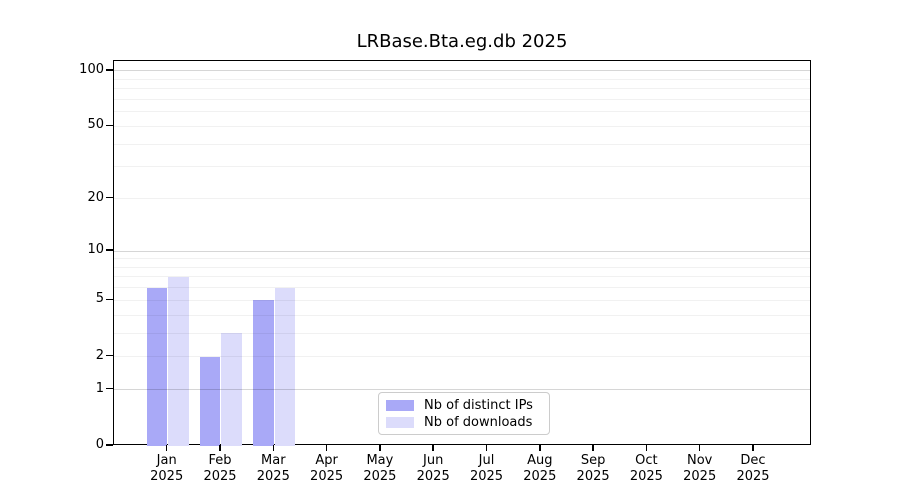  What do you see at coordinates (95, 197) in the screenshot?
I see `y-tick-label-20: 20` at bounding box center [95, 197].